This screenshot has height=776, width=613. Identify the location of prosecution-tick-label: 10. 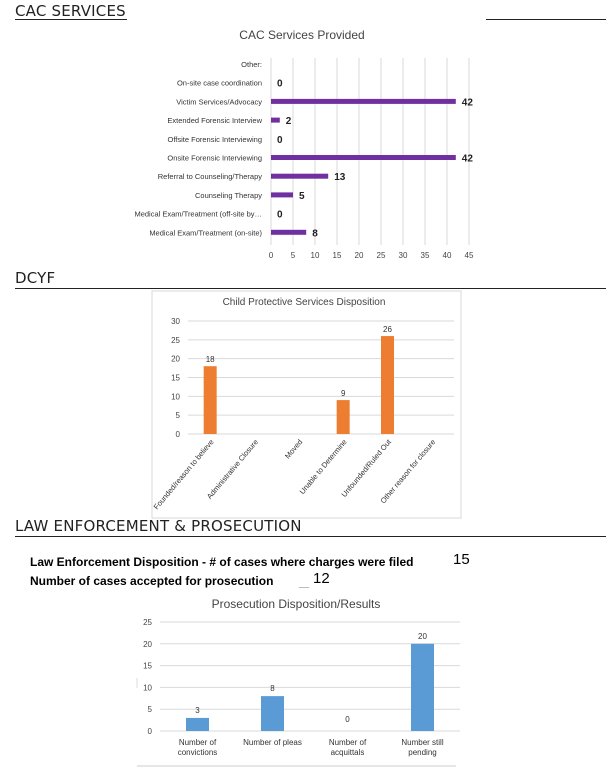
(147, 687).